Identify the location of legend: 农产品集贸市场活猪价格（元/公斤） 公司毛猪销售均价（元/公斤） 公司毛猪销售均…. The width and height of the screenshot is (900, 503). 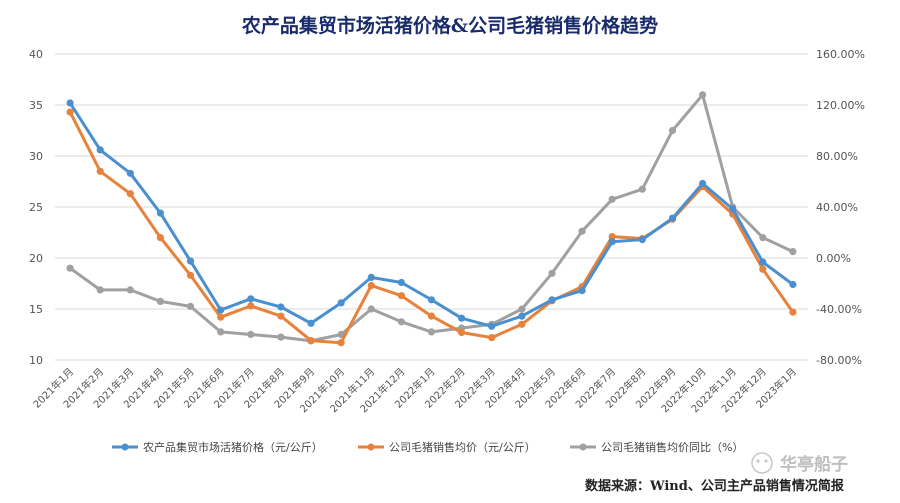
(427, 447).